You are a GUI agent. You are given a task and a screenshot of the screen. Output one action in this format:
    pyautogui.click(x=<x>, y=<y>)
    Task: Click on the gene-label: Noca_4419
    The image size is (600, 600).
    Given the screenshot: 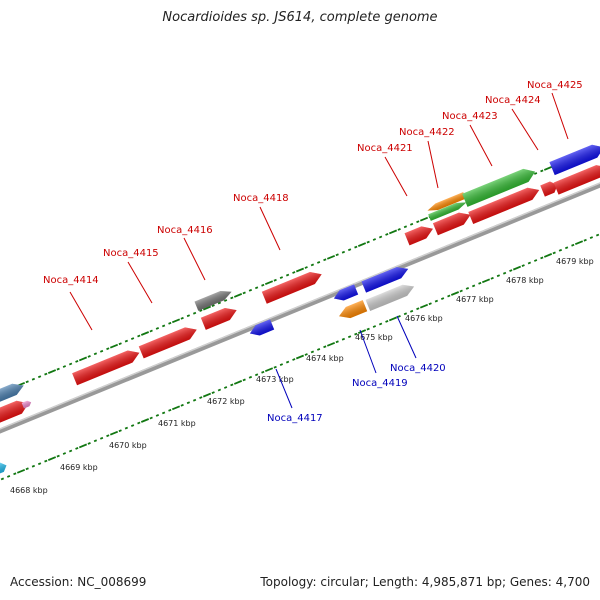 What is the action you would take?
    pyautogui.click(x=380, y=383)
    